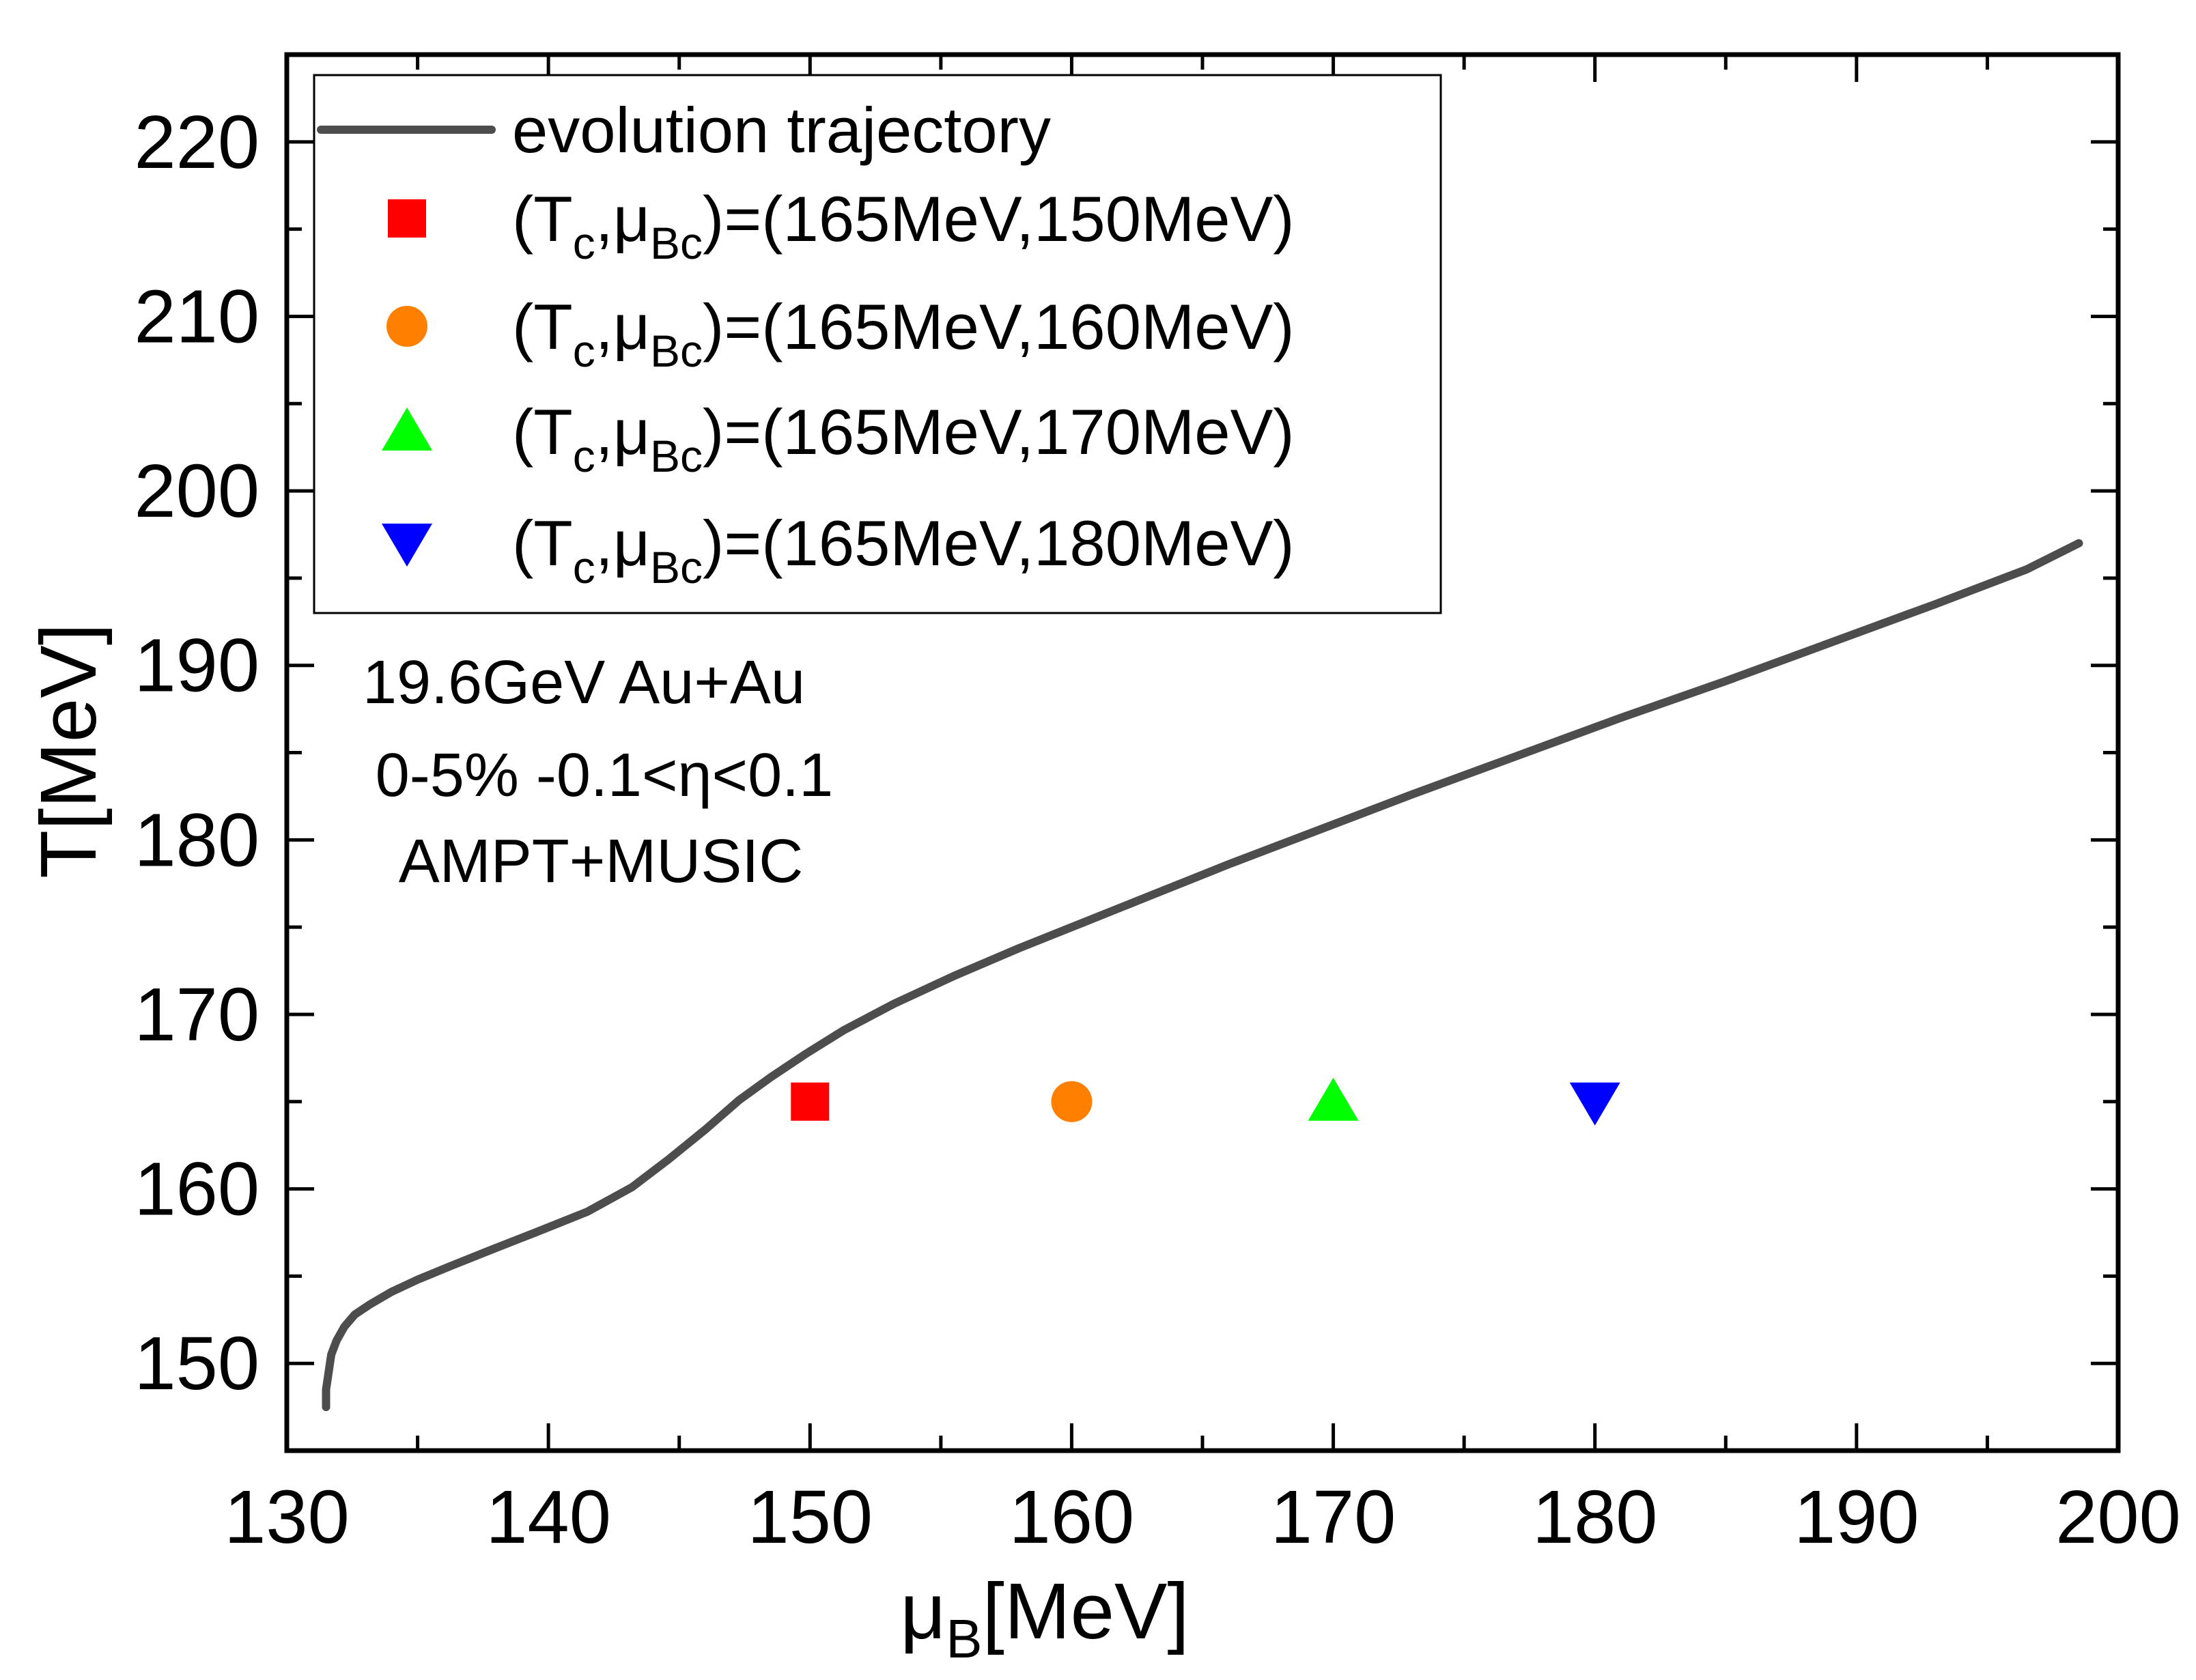  Describe the element at coordinates (197, 666) in the screenshot. I see `y-tick-label: 190` at that location.